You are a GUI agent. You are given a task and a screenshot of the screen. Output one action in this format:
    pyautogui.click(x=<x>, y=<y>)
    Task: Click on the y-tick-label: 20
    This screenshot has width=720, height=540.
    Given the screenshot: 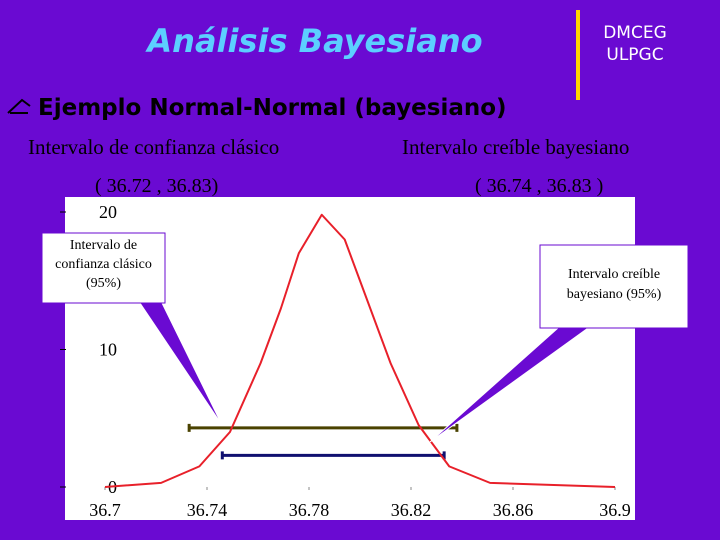 What is the action you would take?
    pyautogui.click(x=108, y=212)
    